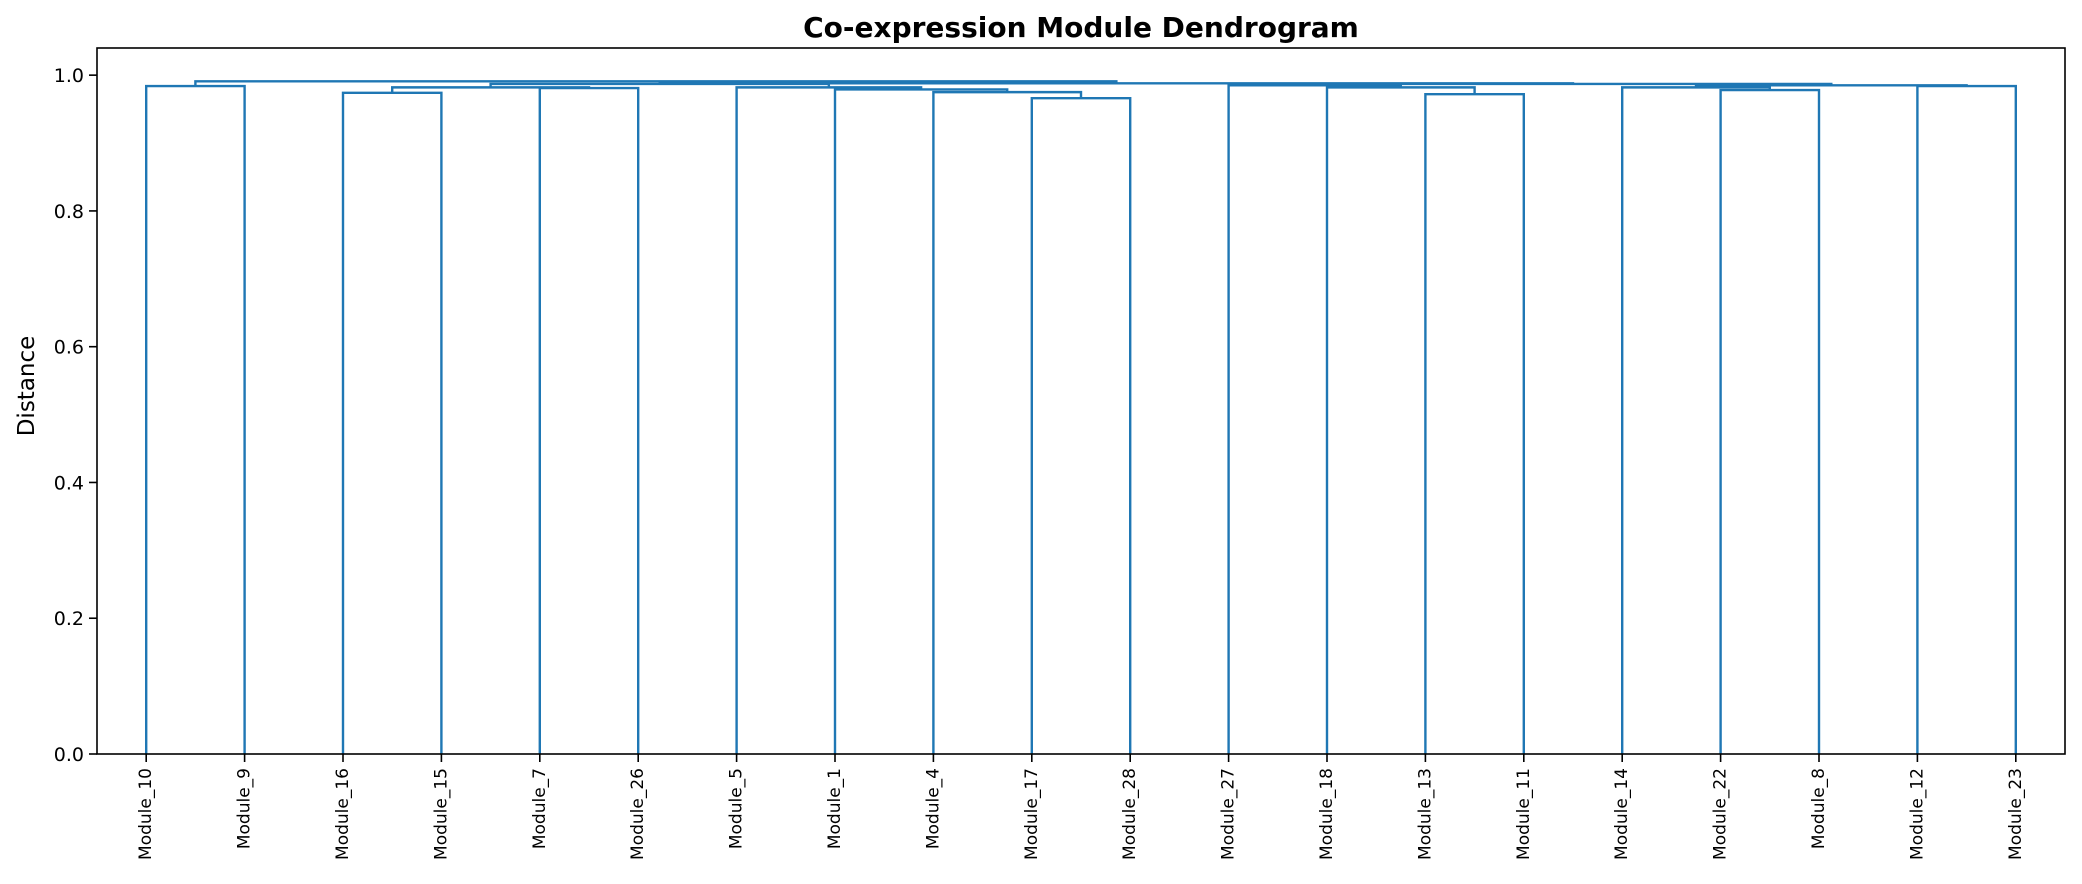 Image resolution: width=2082 pixels, height=884 pixels. What do you see at coordinates (69, 212) in the screenshot?
I see `y-tick-label: 0.8` at bounding box center [69, 212].